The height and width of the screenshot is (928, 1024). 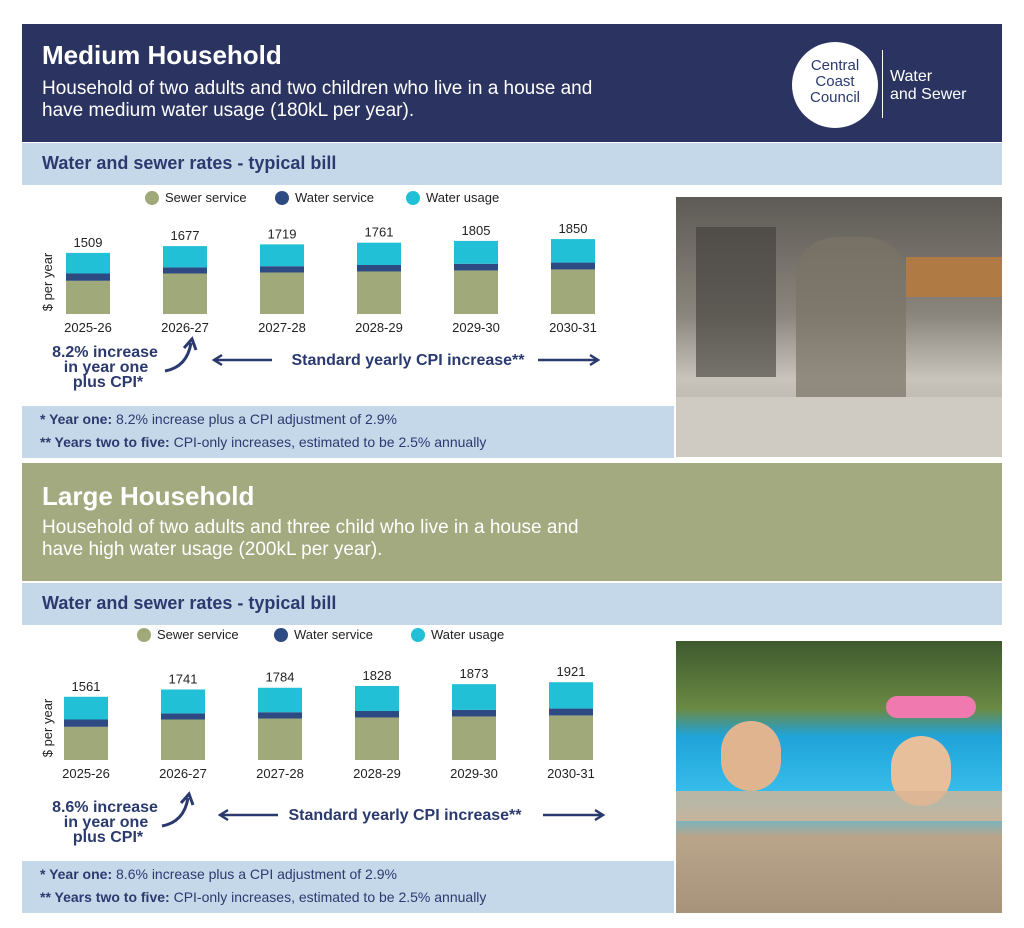 What do you see at coordinates (108, 837) in the screenshot?
I see `year-one-annotation: plus CPI*` at bounding box center [108, 837].